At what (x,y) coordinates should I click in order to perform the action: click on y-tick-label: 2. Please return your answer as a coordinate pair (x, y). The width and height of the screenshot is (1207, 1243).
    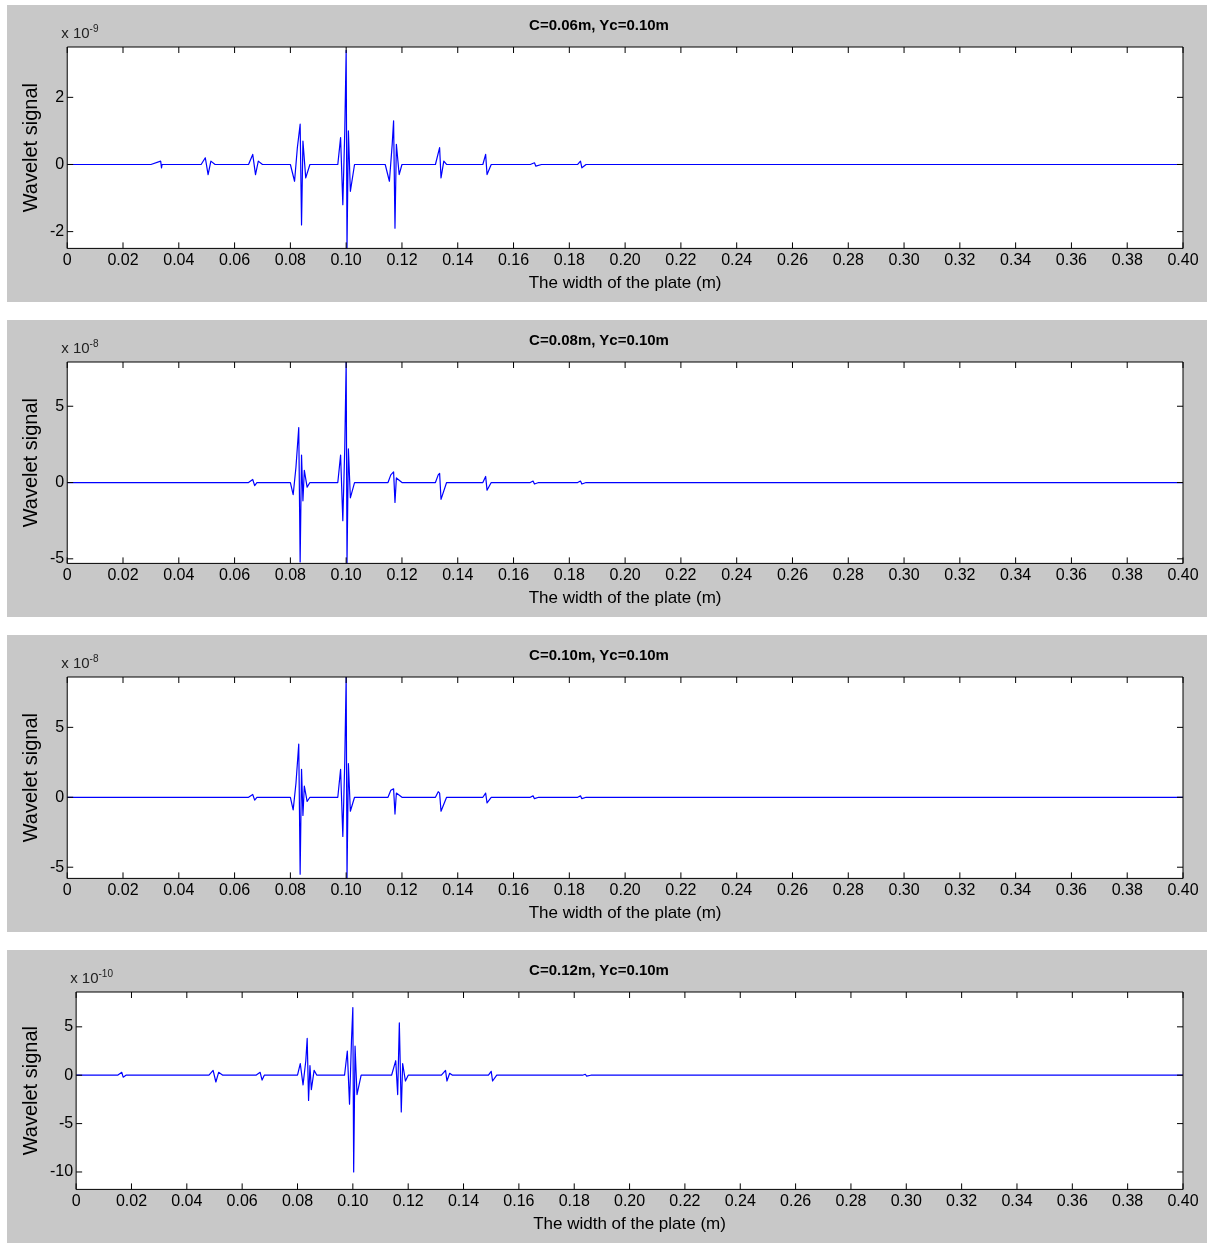
    Looking at the image, I should click on (60, 96).